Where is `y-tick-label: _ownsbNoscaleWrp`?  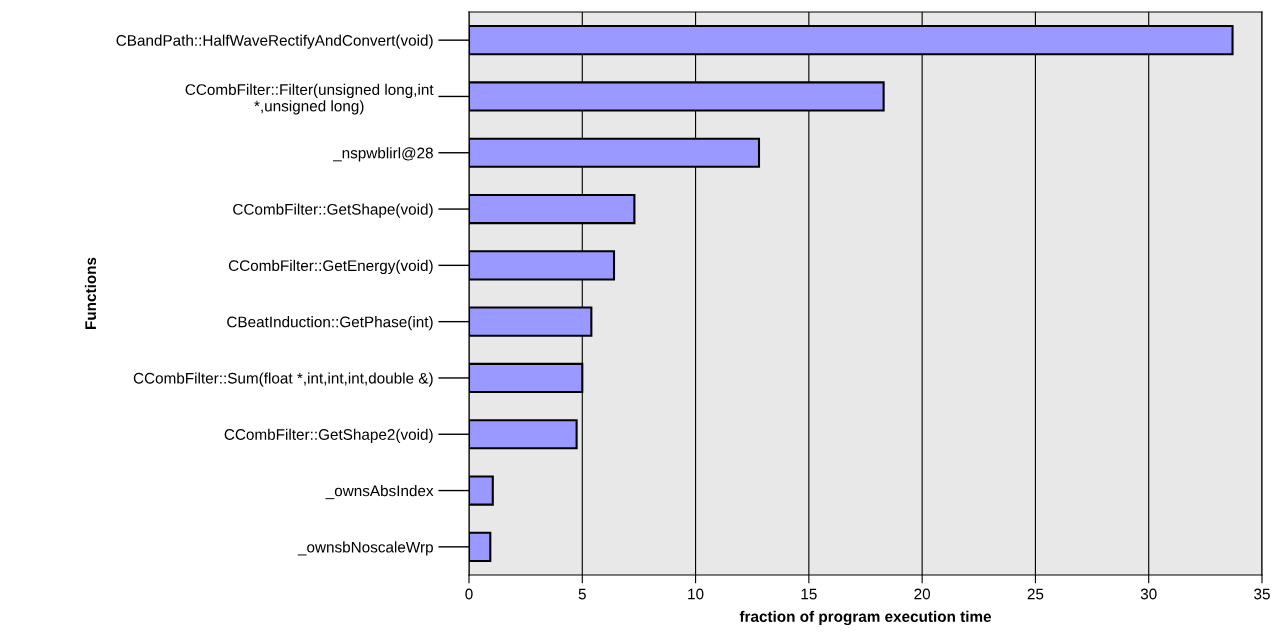
y-tick-label: _ownsbNoscaleWrp is located at coordinates (365, 548).